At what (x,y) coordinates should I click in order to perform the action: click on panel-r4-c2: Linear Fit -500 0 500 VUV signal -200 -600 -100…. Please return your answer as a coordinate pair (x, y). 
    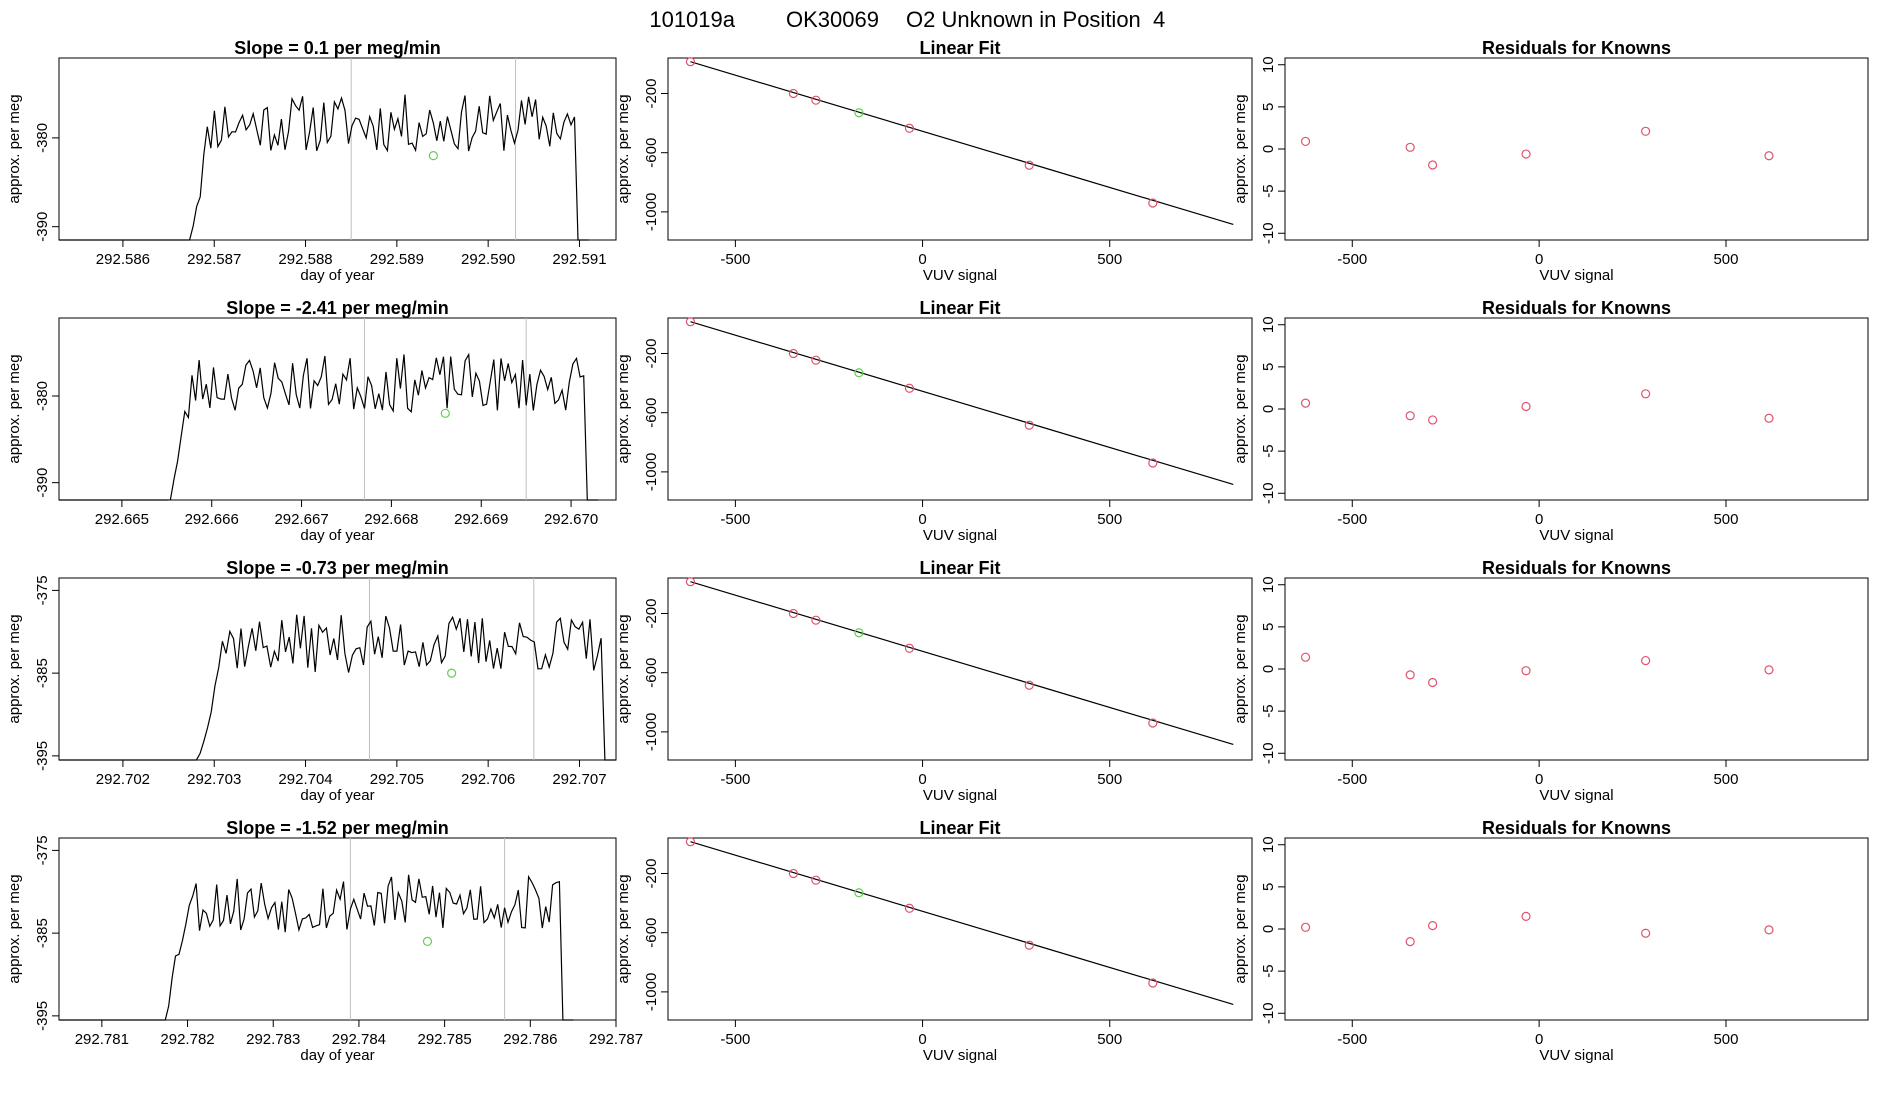
    Looking at the image, I should click on (934, 941).